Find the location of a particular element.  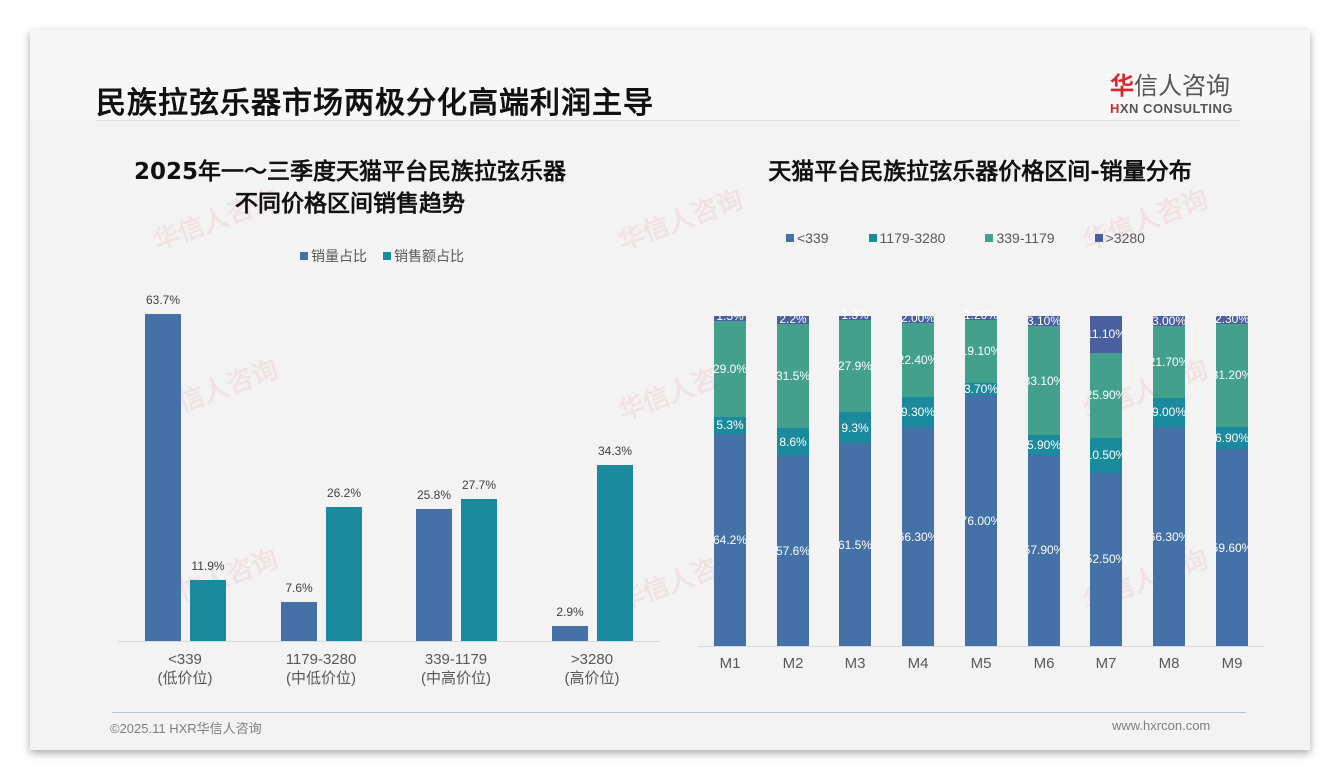

left-legend: 销量占比 销售额占比 is located at coordinates (382, 256).